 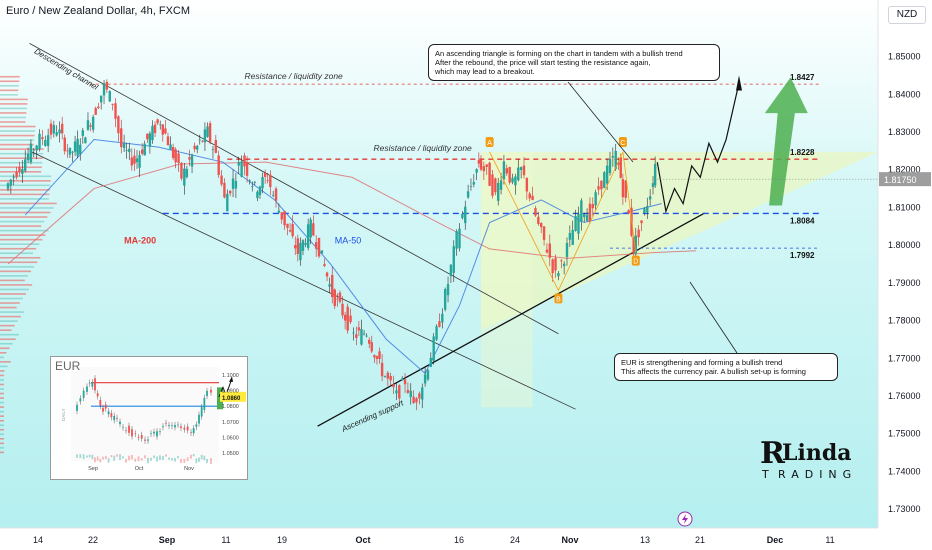 I want to click on current-price-value: 1.81750, so click(x=900, y=180).